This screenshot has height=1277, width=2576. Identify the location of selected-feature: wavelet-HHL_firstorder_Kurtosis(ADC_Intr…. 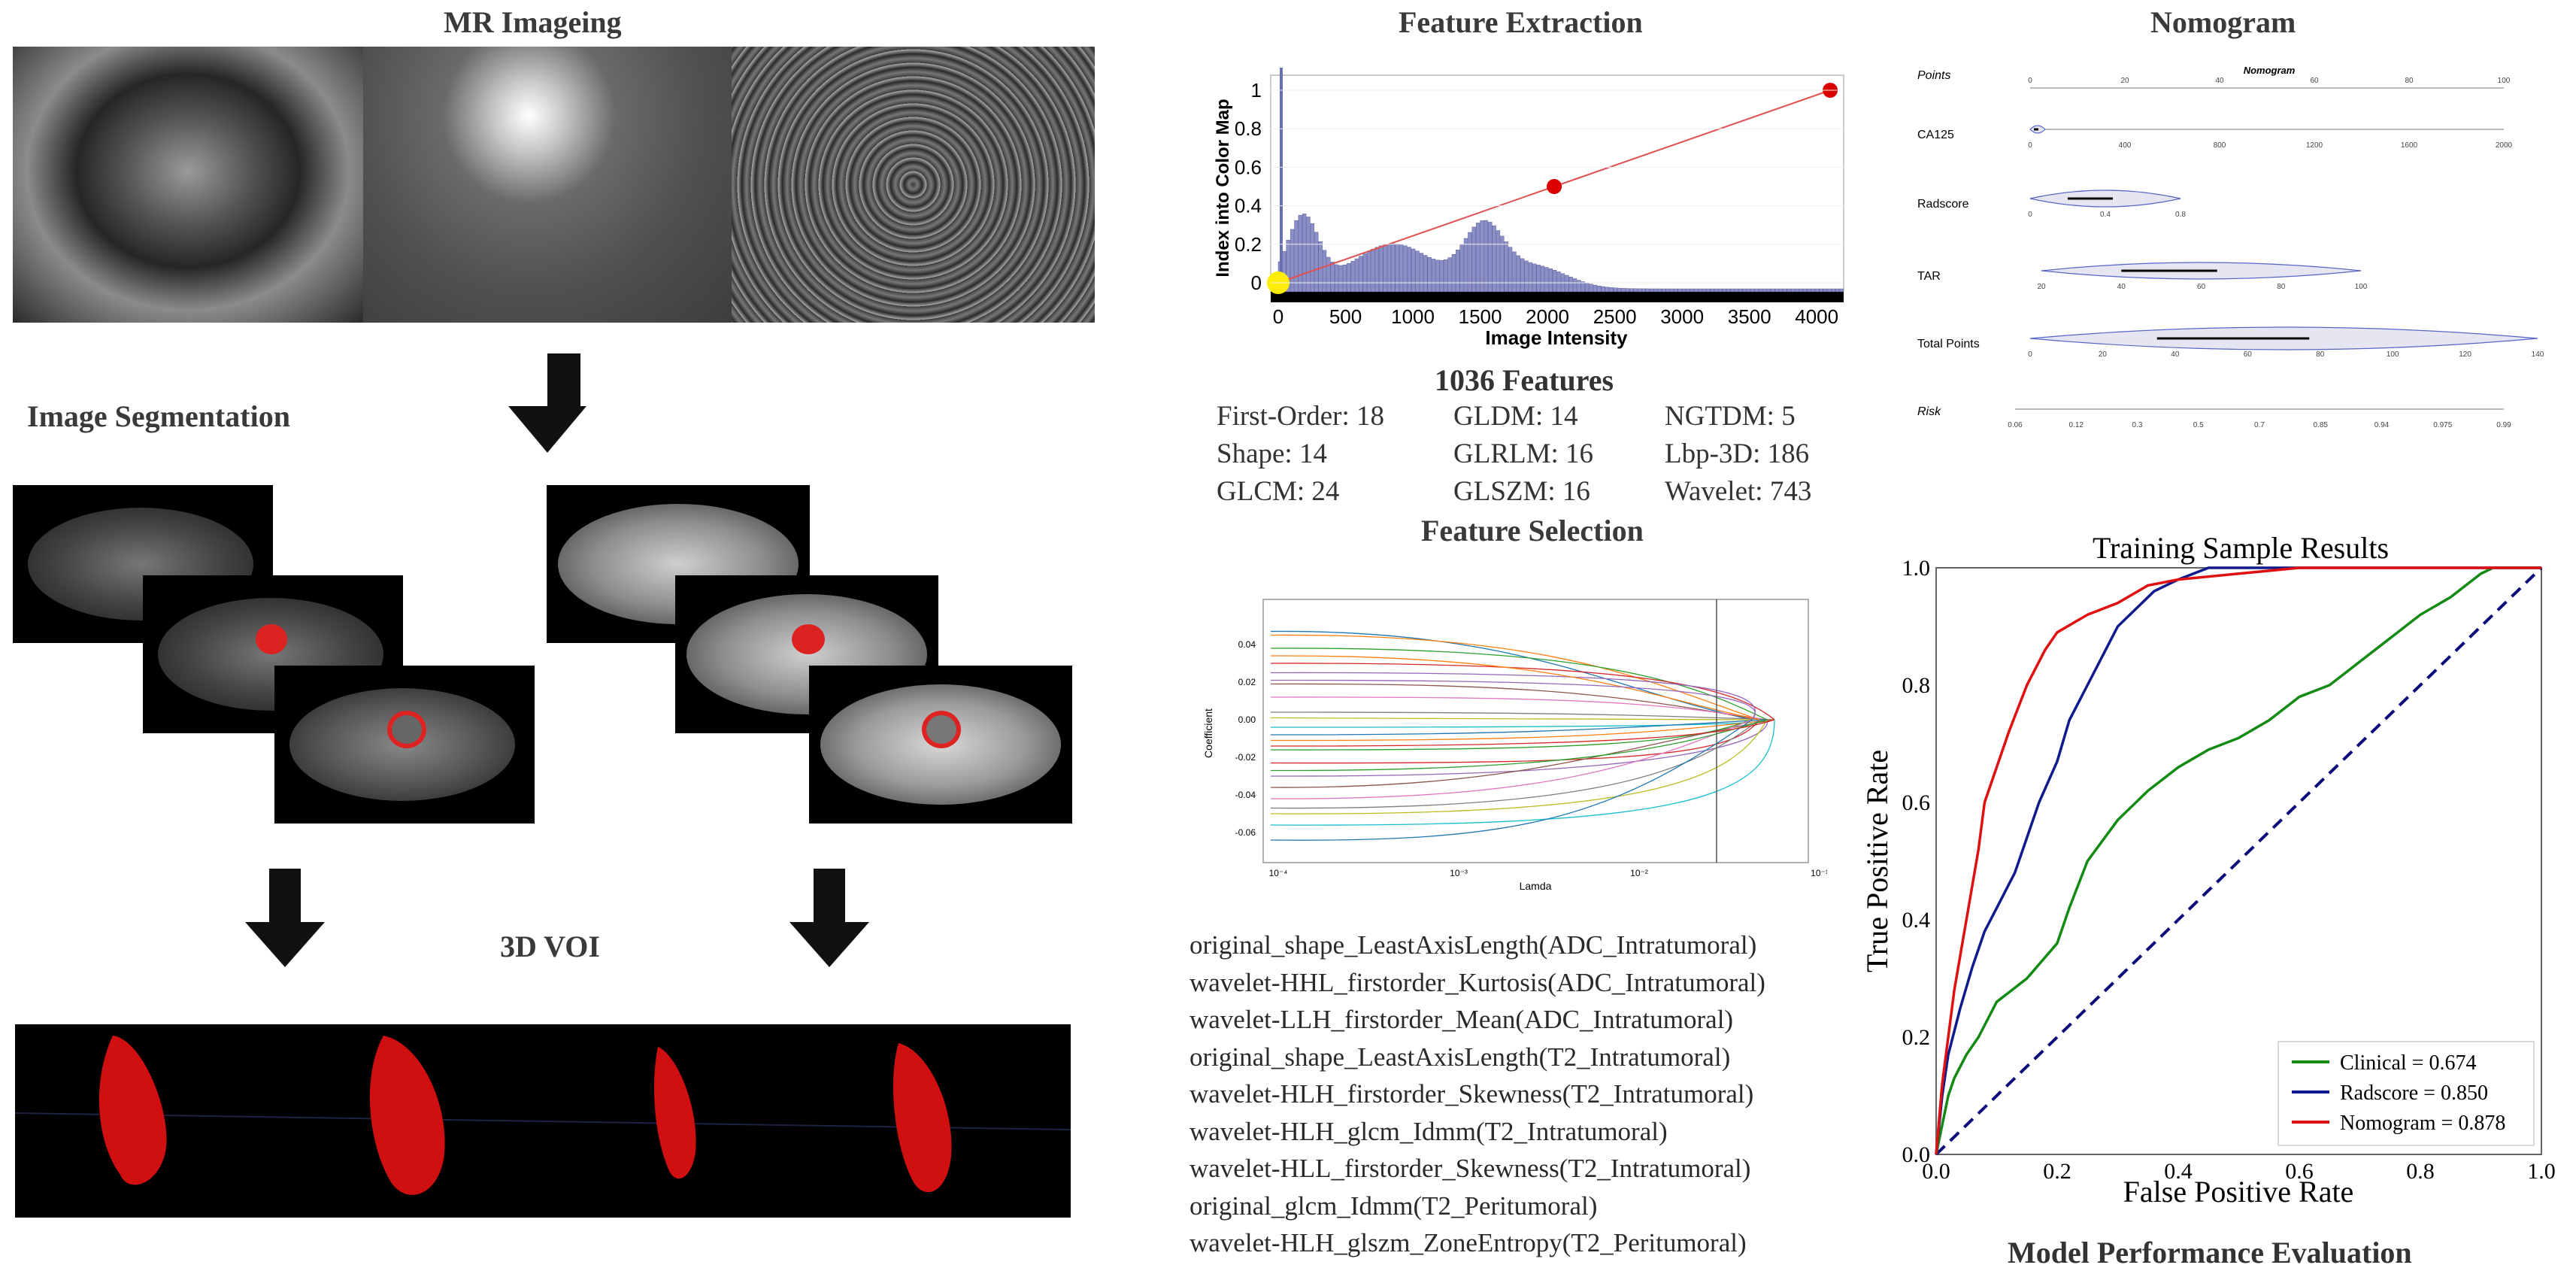
(1477, 982).